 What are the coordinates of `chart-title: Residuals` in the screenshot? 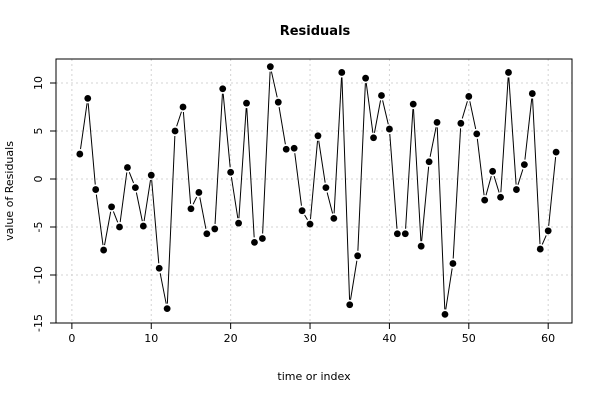 It's located at (315, 31).